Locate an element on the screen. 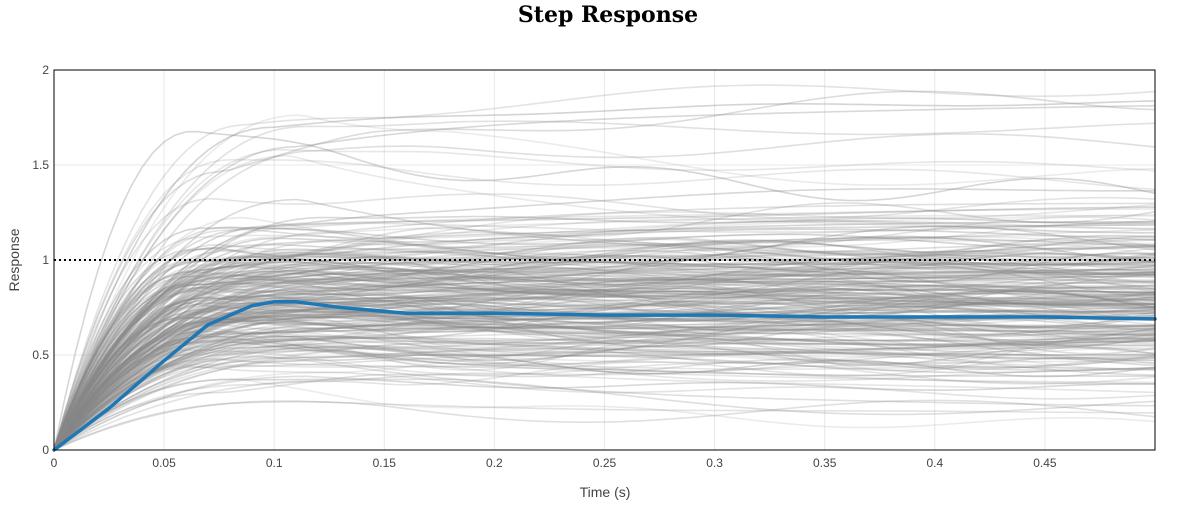 This screenshot has height=513, width=1183. x-tick-label: 0.05 is located at coordinates (164, 463).